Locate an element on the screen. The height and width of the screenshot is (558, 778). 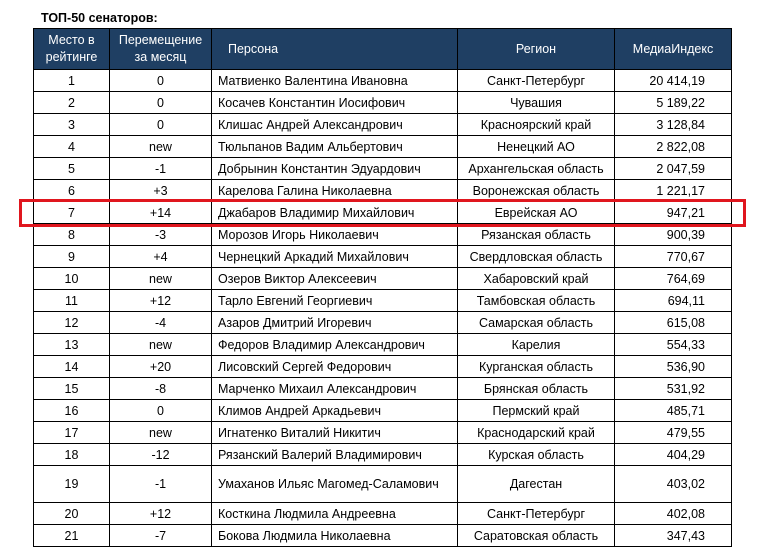
cell-person: Морозов Игорь Николаевич is located at coordinates (334, 234).